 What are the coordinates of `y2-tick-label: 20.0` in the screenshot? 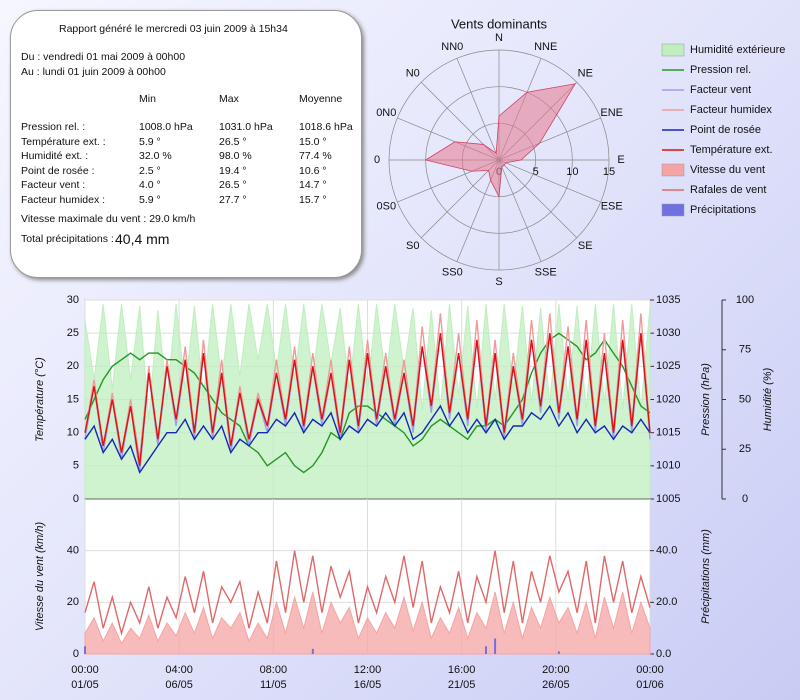 It's located at (666, 602).